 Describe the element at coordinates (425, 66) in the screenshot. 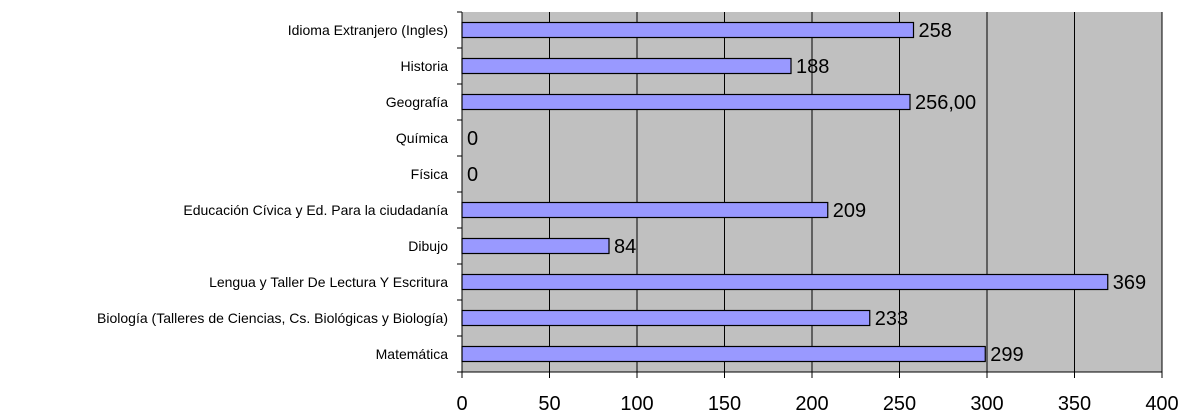

I see `category-label: Historia` at that location.